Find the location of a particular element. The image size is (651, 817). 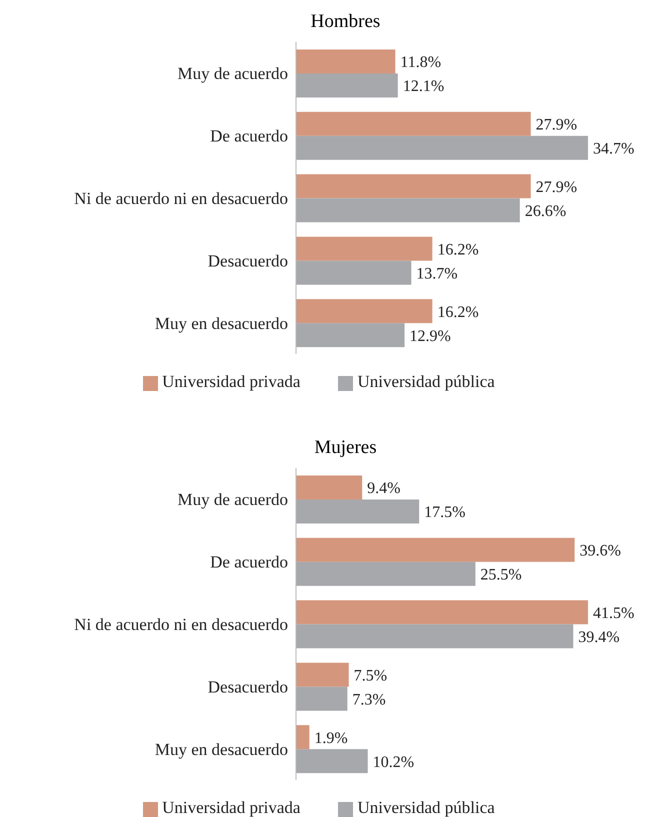

data-label: 12.1% is located at coordinates (423, 87).